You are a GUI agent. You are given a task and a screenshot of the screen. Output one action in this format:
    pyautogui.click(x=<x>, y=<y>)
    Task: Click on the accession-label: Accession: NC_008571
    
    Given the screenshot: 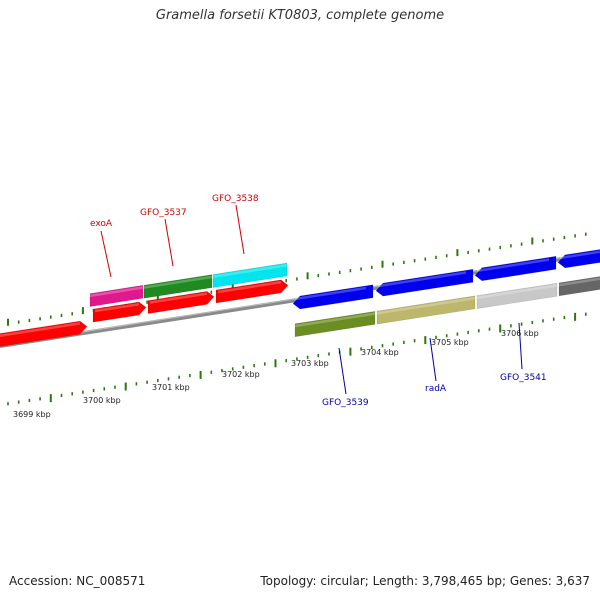 What is the action you would take?
    pyautogui.click(x=77, y=581)
    